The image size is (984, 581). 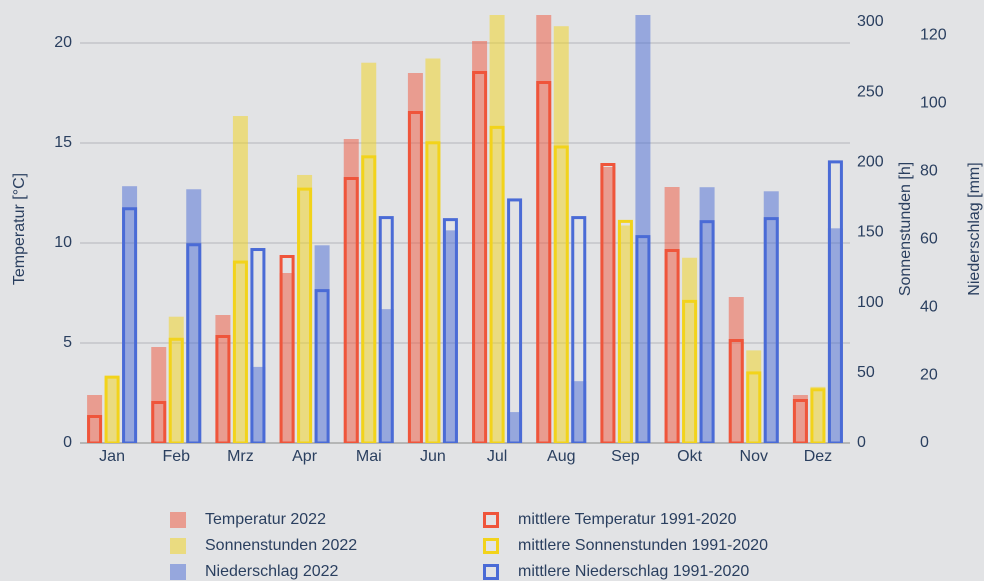 I want to click on legend-label: mittlere Temperatur 1991-2020, so click(x=627, y=519).